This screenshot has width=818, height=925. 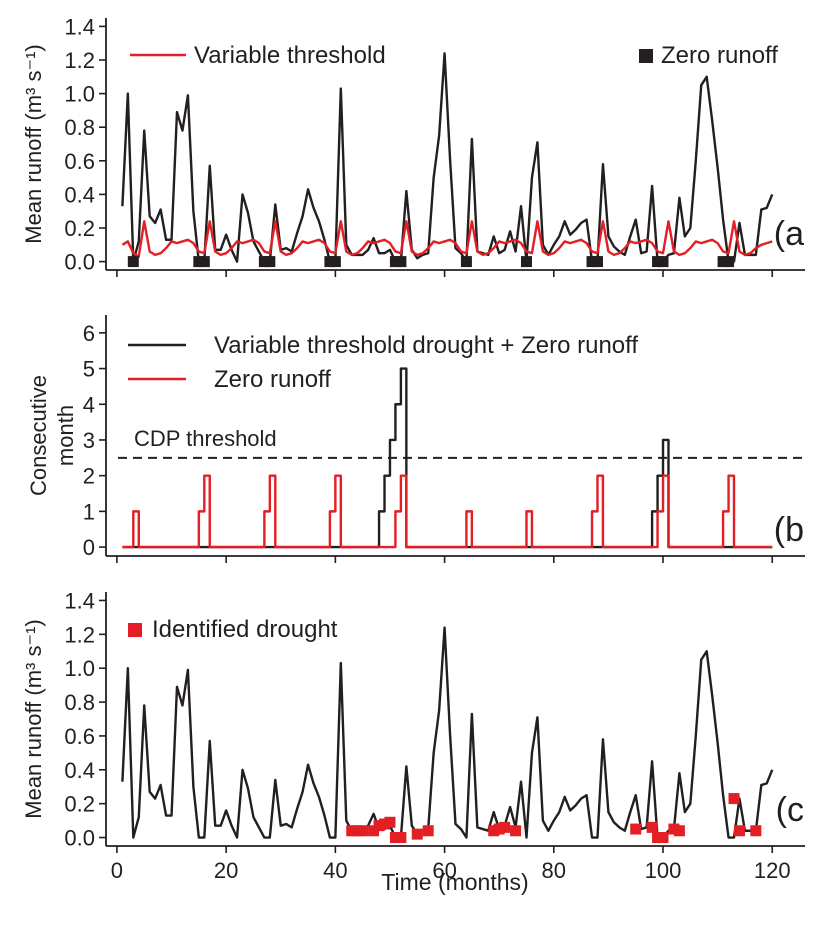 What do you see at coordinates (789, 530) in the screenshot?
I see `panel-label: (b` at bounding box center [789, 530].